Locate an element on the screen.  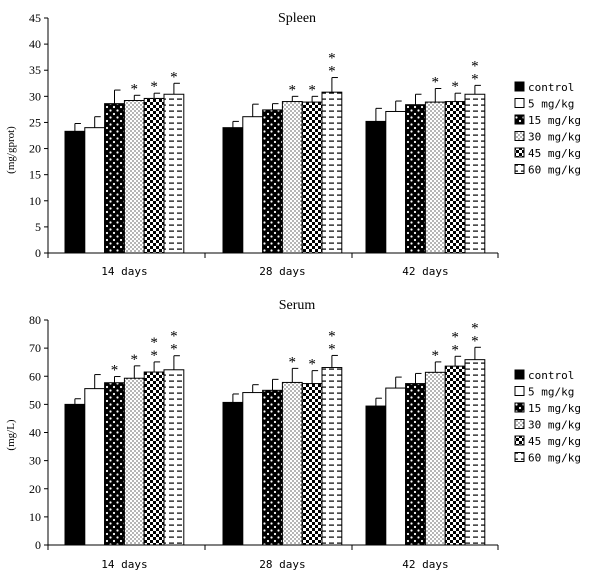
x-tick-label: 14 days is located at coordinates (124, 271).